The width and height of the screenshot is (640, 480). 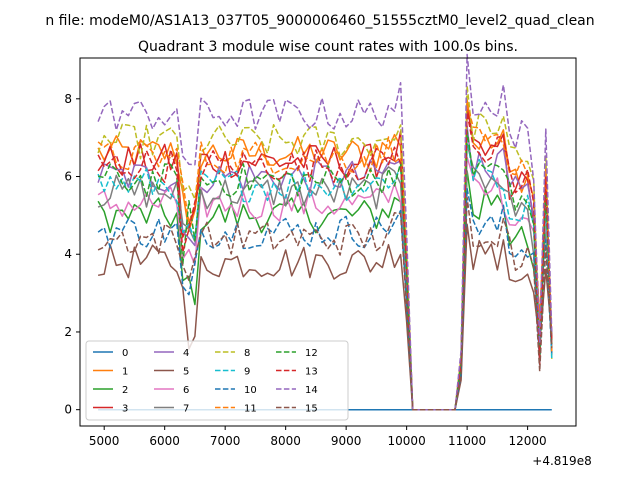 I want to click on x-tick-label: 7000, so click(x=225, y=441).